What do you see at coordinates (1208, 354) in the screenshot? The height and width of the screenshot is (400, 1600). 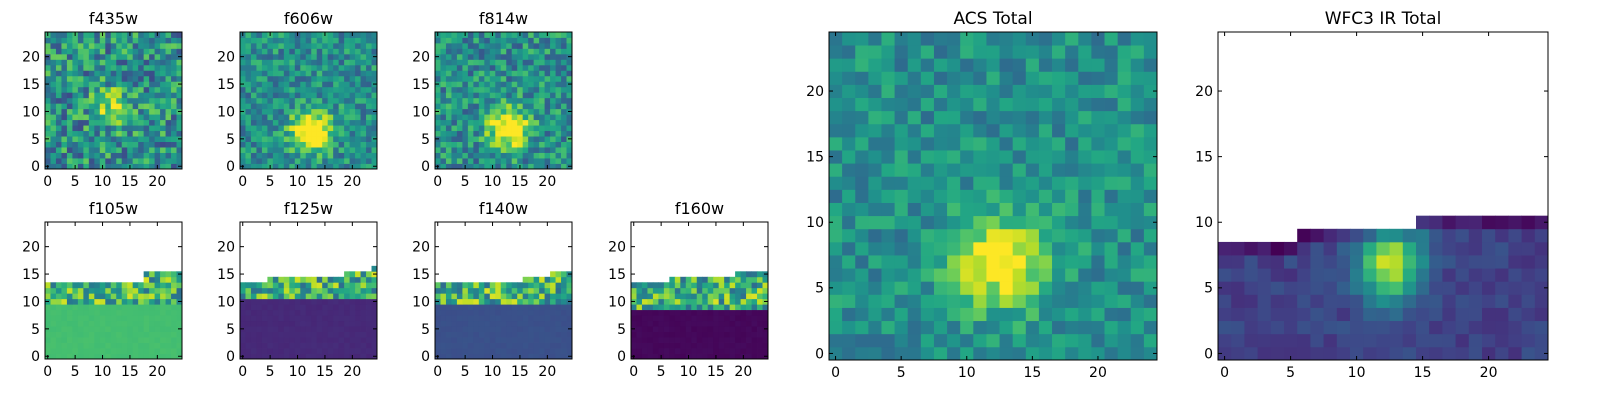 I see `y-tick-label: 0` at bounding box center [1208, 354].